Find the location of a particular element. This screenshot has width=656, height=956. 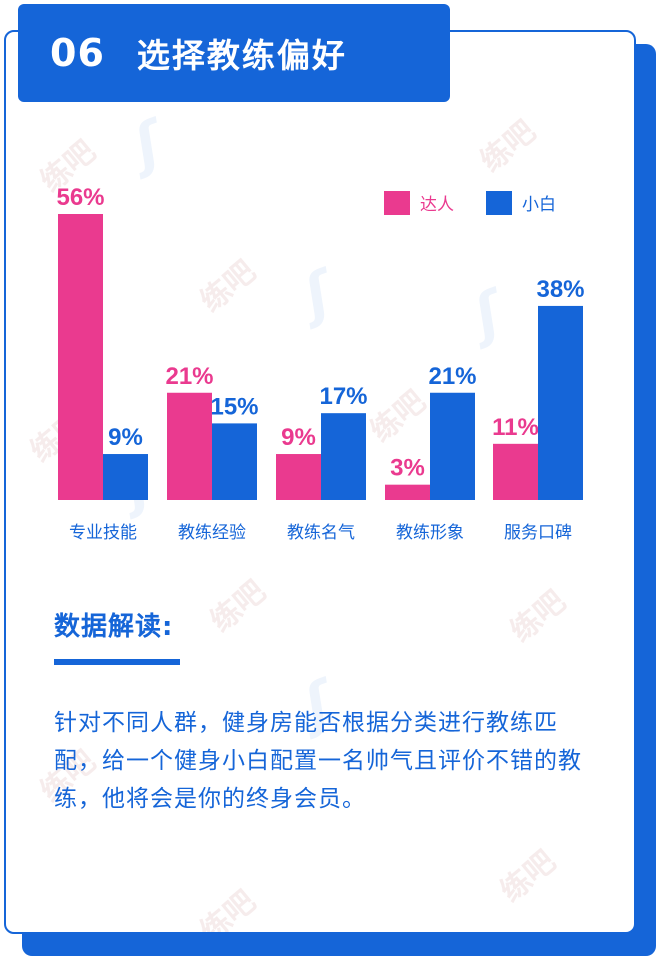

data-label-daren-1: 56% is located at coordinates (80, 197).